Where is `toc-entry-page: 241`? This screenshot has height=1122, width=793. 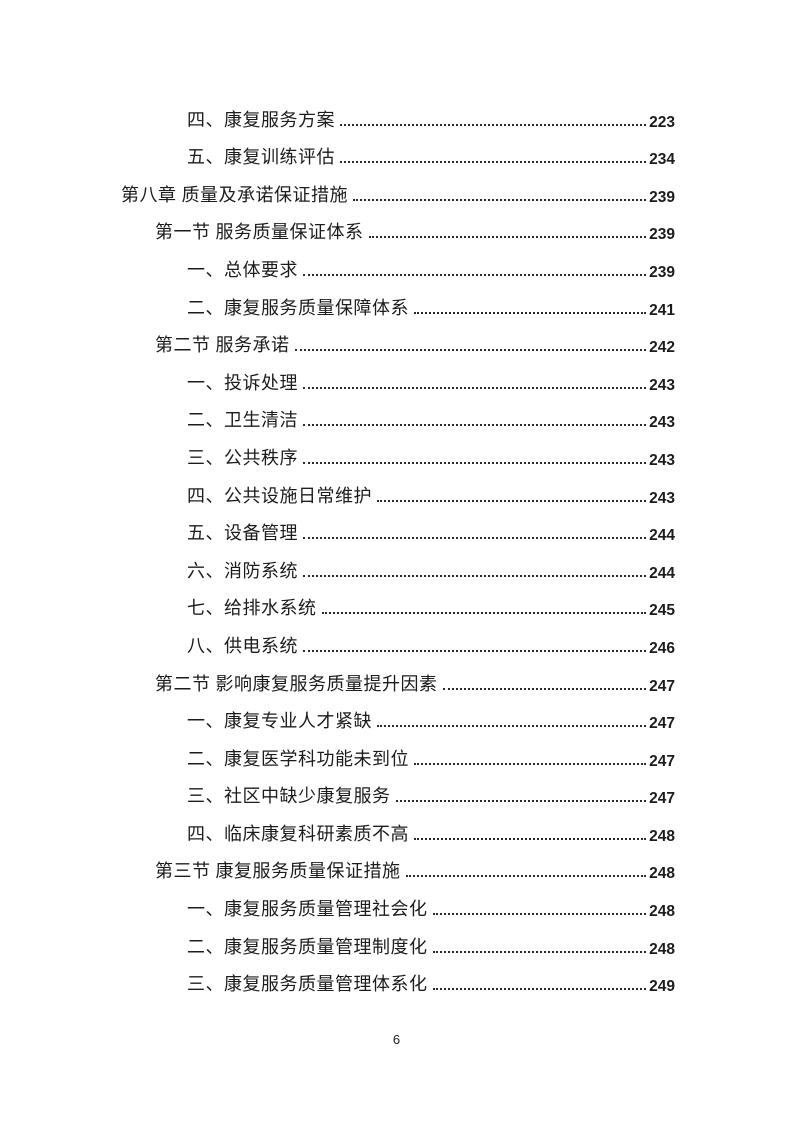 toc-entry-page: 241 is located at coordinates (662, 310).